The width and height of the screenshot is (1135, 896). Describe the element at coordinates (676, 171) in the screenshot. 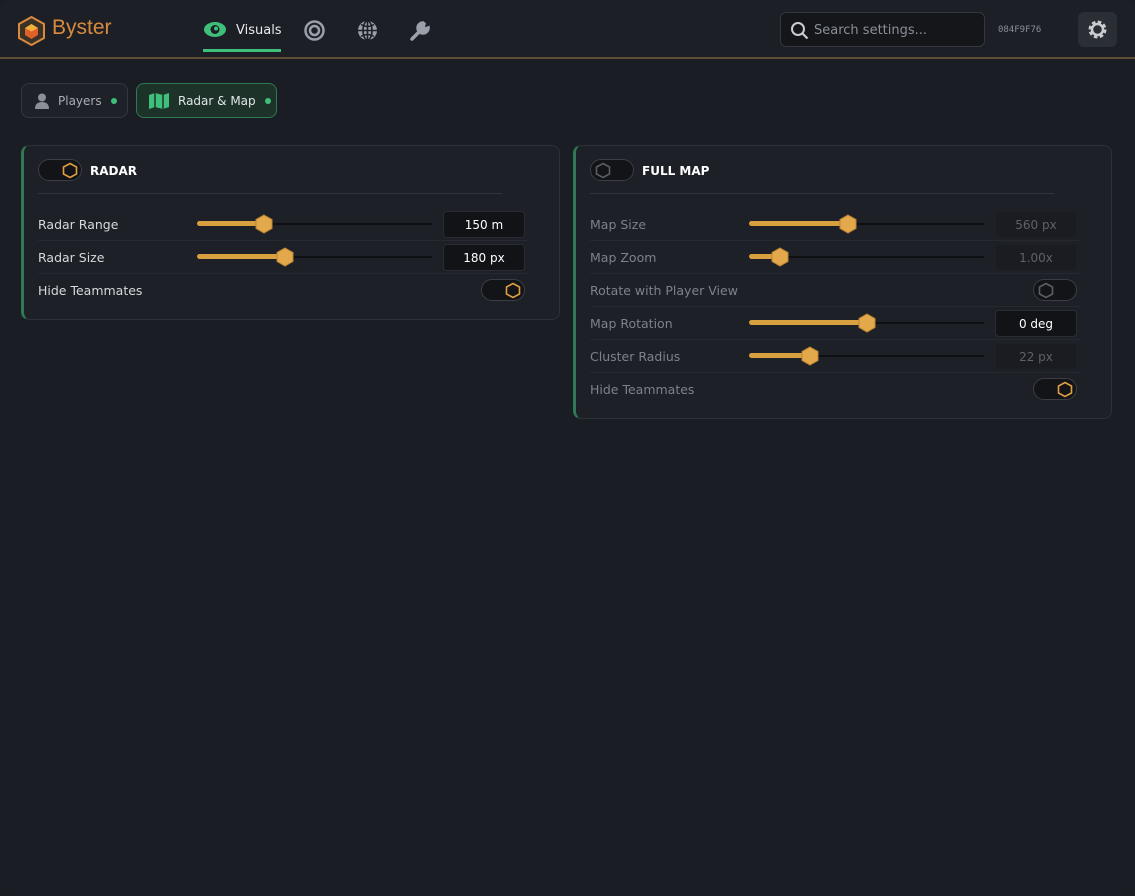

I see `panel-title: FULL MAP` at that location.